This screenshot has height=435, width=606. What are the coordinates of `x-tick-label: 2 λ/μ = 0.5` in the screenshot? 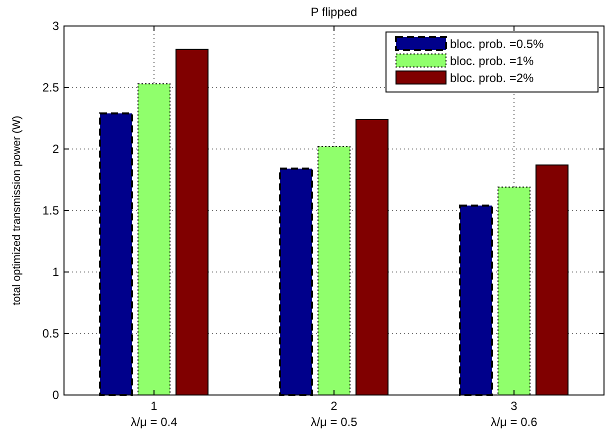 It's located at (334, 414).